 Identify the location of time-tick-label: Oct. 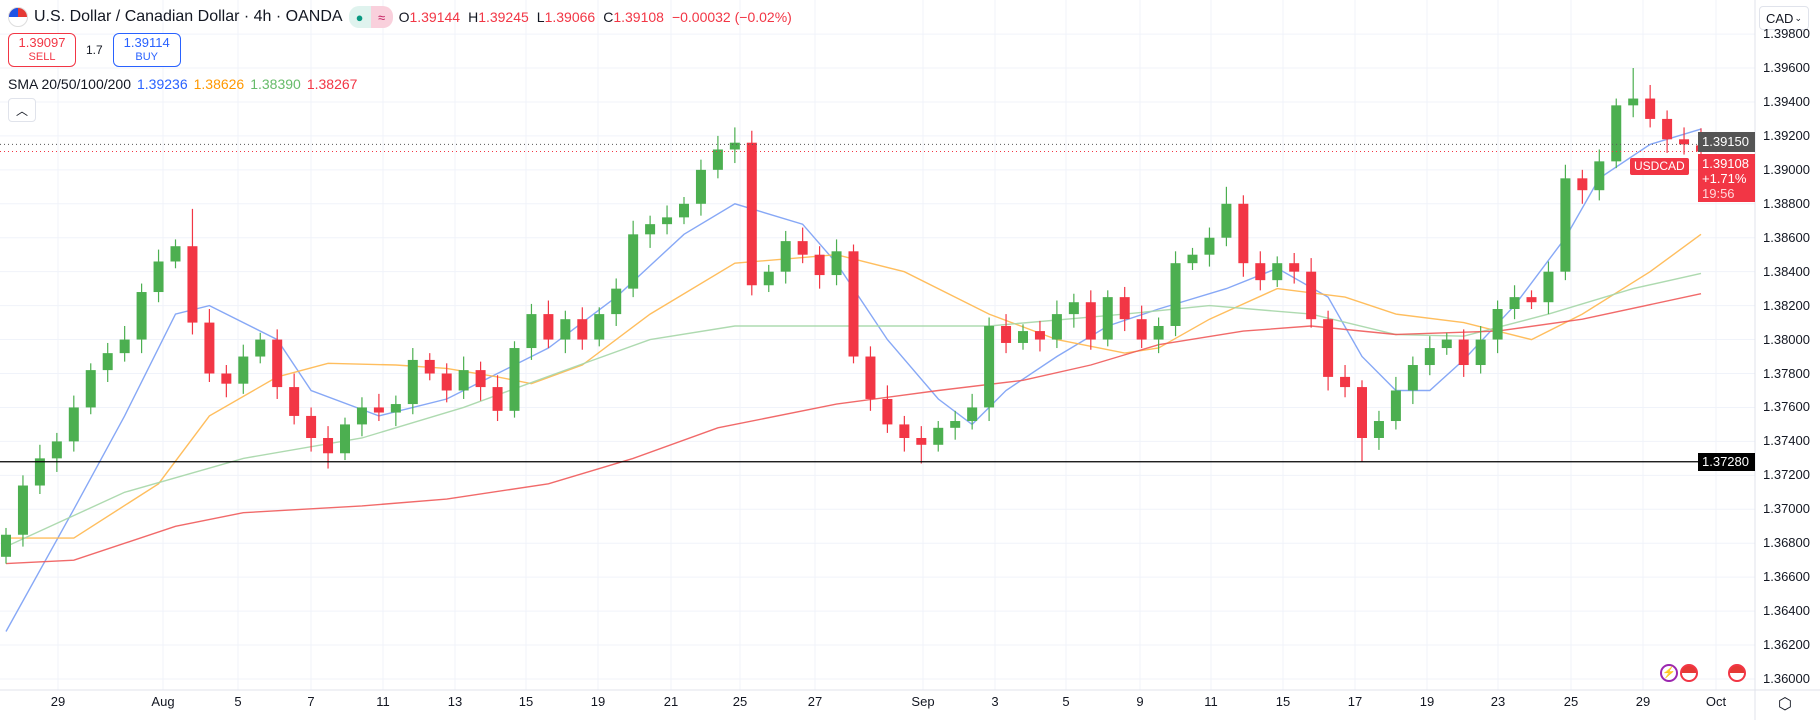
(1716, 701).